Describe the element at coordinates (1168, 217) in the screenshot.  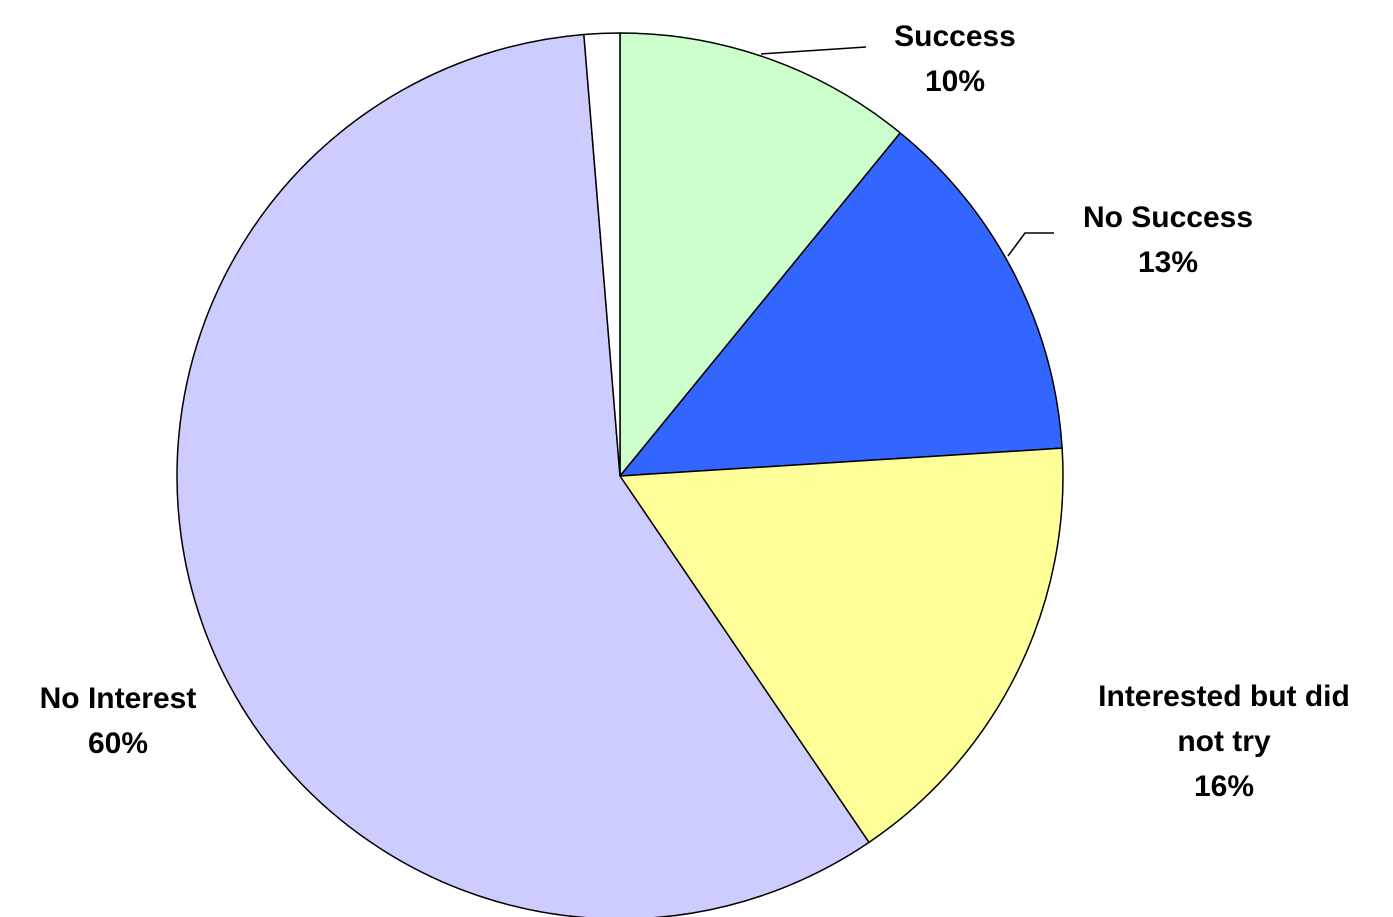
I see `slice-category-label: No Success` at that location.